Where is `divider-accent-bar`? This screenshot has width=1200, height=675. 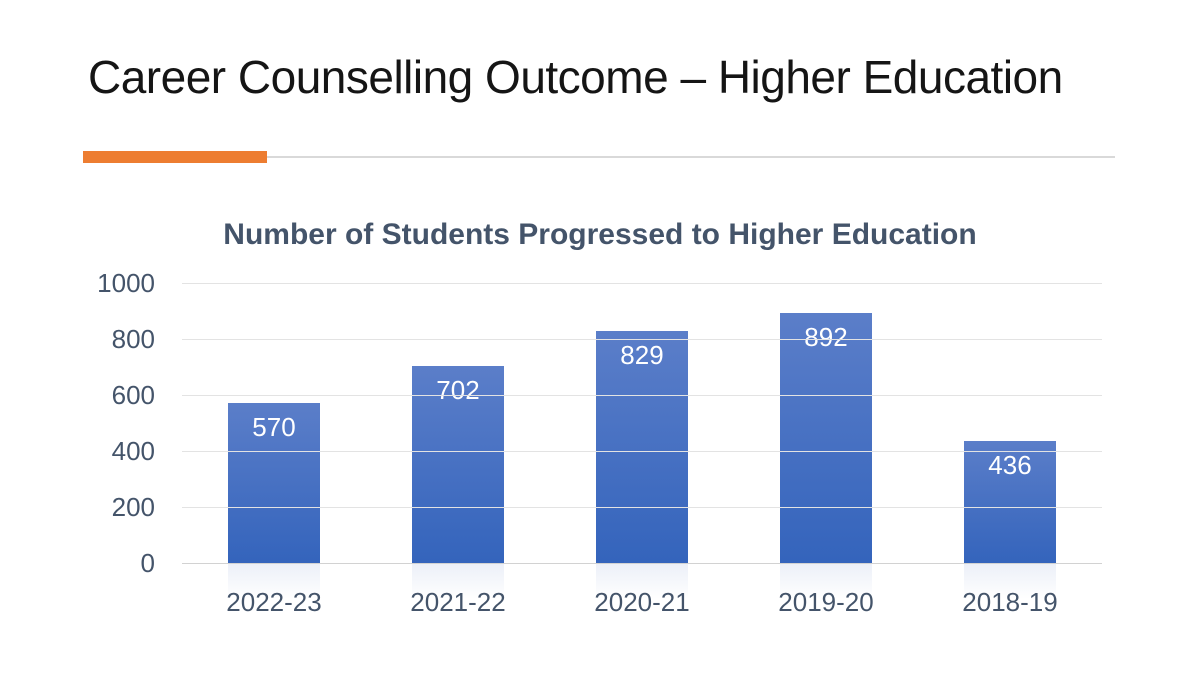 divider-accent-bar is located at coordinates (175, 157).